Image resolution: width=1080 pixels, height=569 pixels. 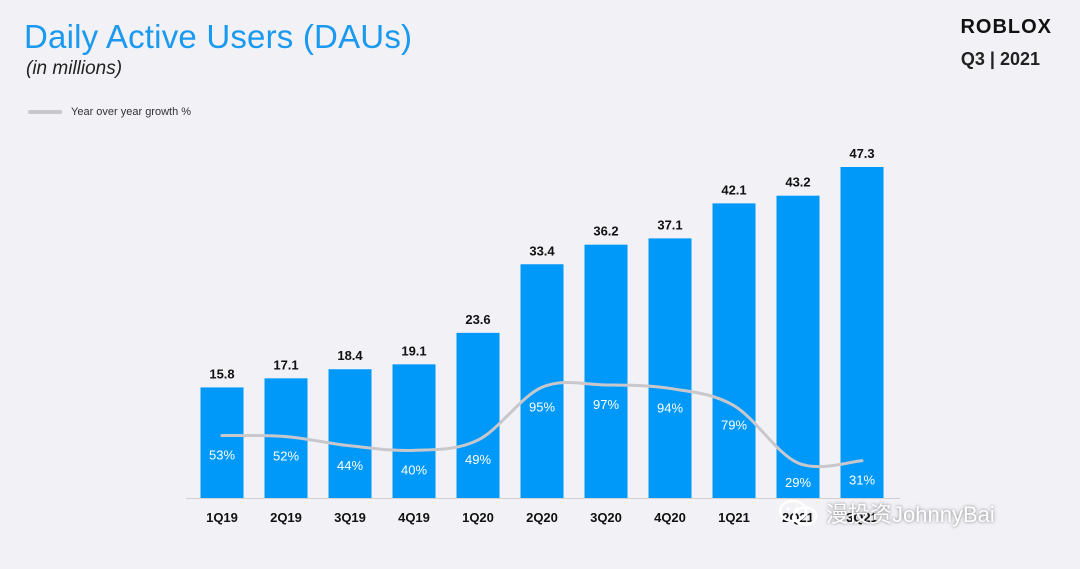 What do you see at coordinates (797, 182) in the screenshot?
I see `value-label: 43.2` at bounding box center [797, 182].